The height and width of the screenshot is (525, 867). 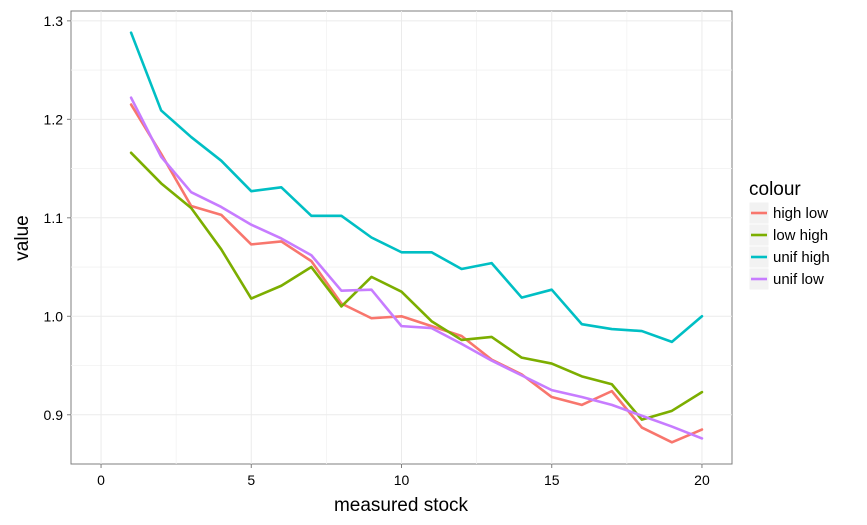 I want to click on y-axis-title: value, so click(x=22, y=237).